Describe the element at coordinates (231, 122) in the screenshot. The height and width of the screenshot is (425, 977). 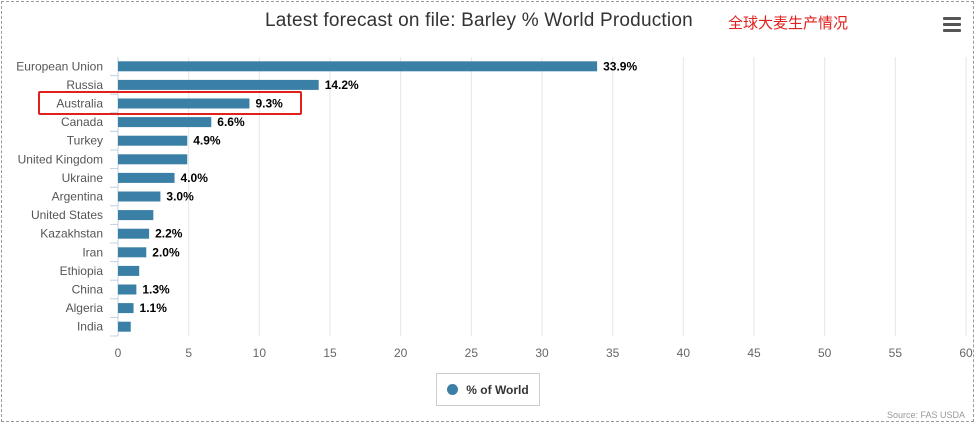
I see `data-label: 6.6%` at that location.